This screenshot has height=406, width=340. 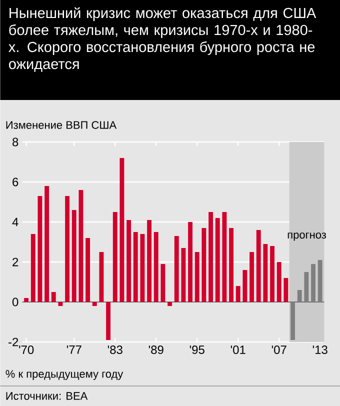 What do you see at coordinates (197, 350) in the screenshot?
I see `x-tick-label: '95` at bounding box center [197, 350].